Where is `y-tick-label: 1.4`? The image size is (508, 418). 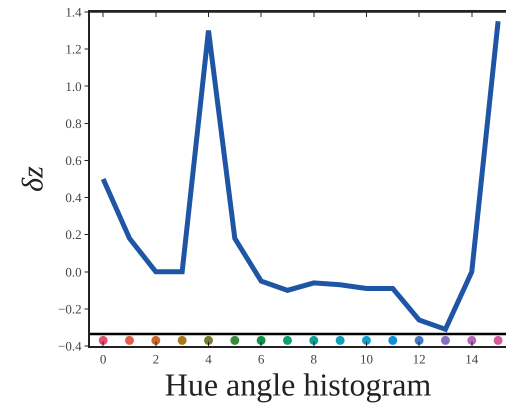 y-tick-label: 1.4 is located at coordinates (73, 12).